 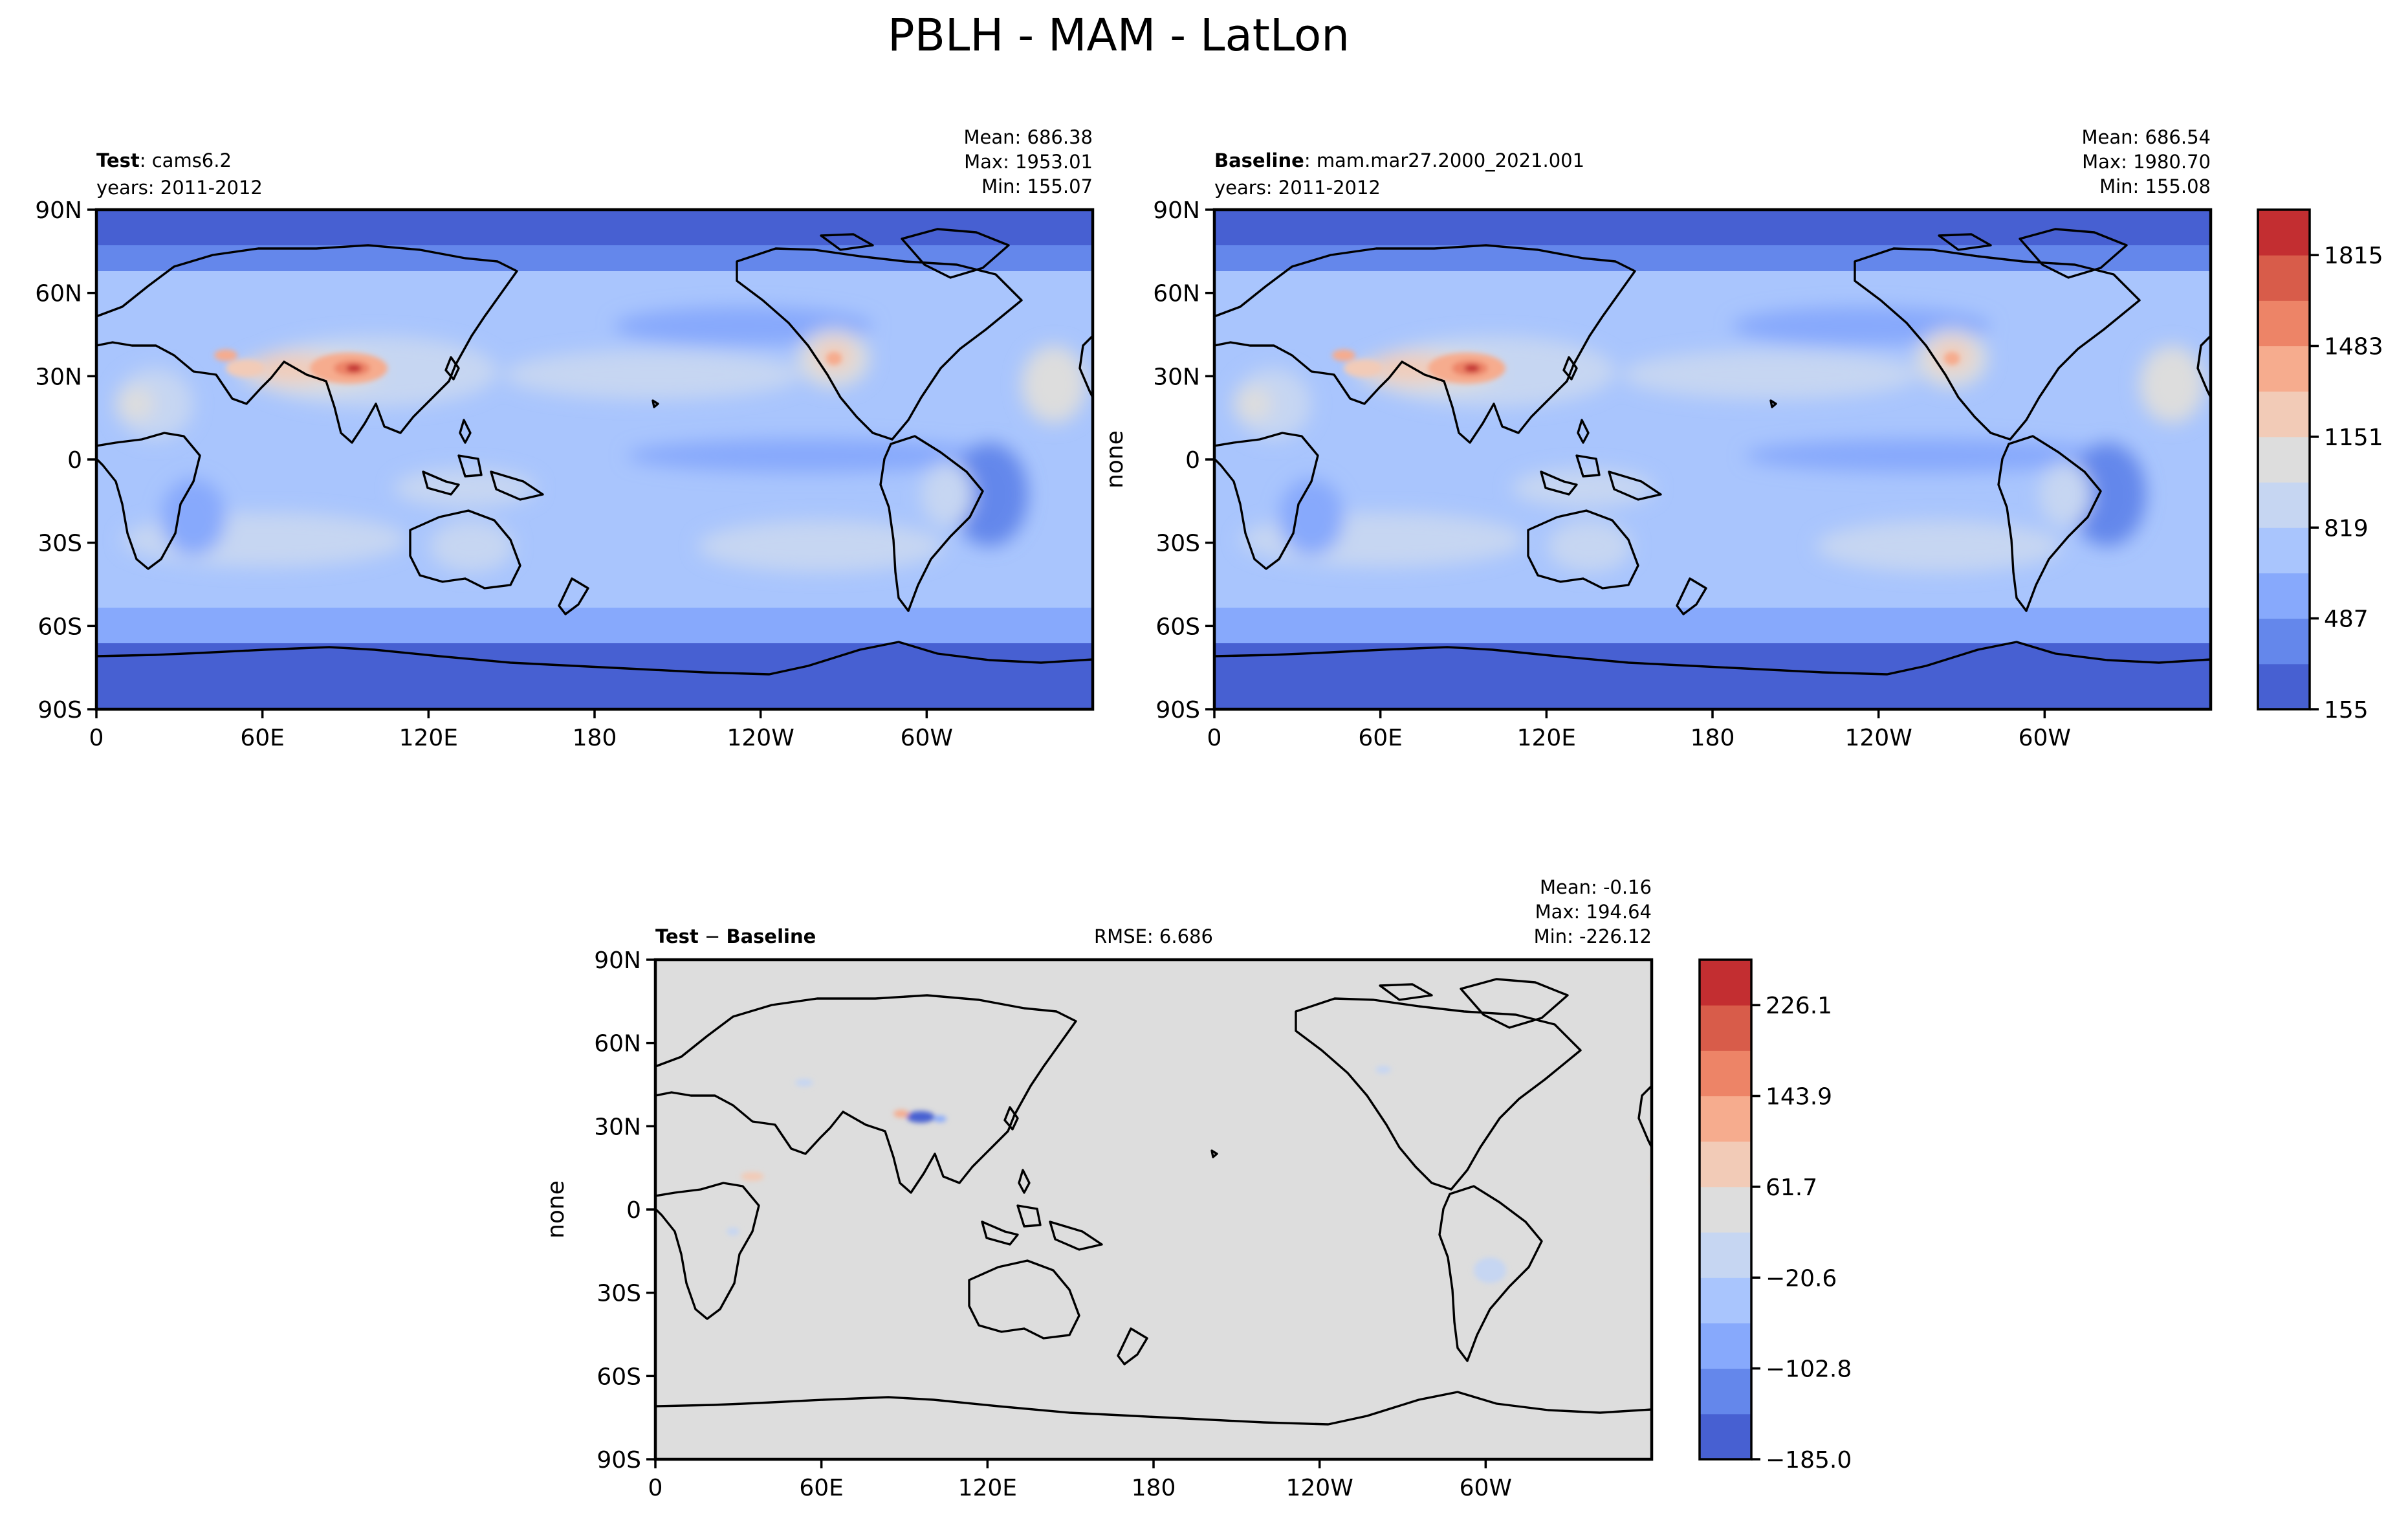 What do you see at coordinates (2353, 438) in the screenshot?
I see `colorbar-tick-label: 1151` at bounding box center [2353, 438].